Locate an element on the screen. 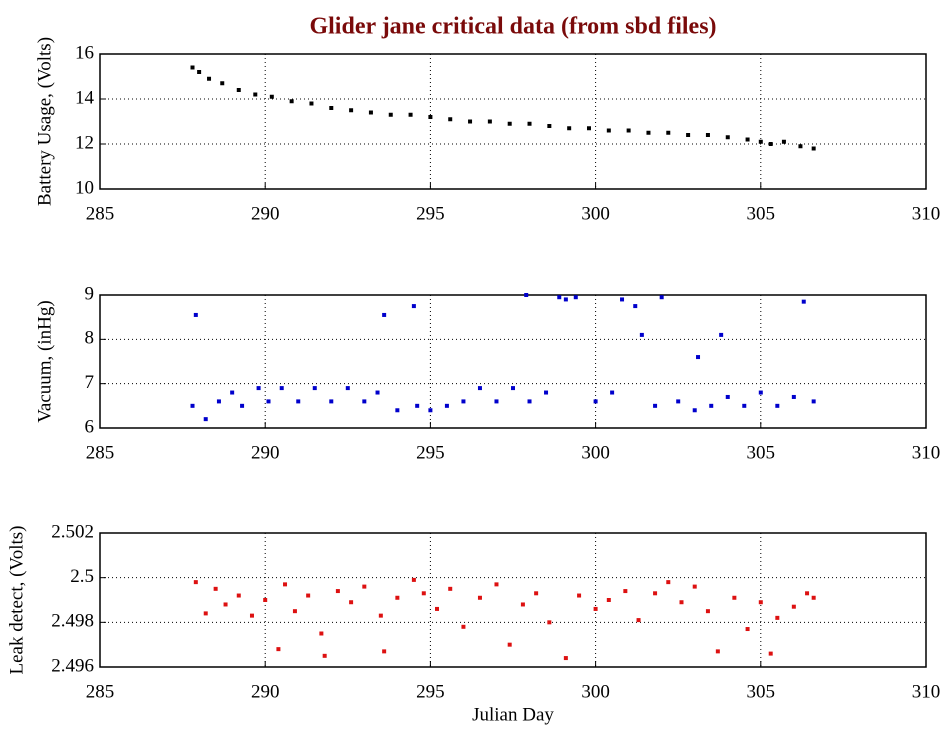  y-tick-label: 2.498 is located at coordinates (72, 621).